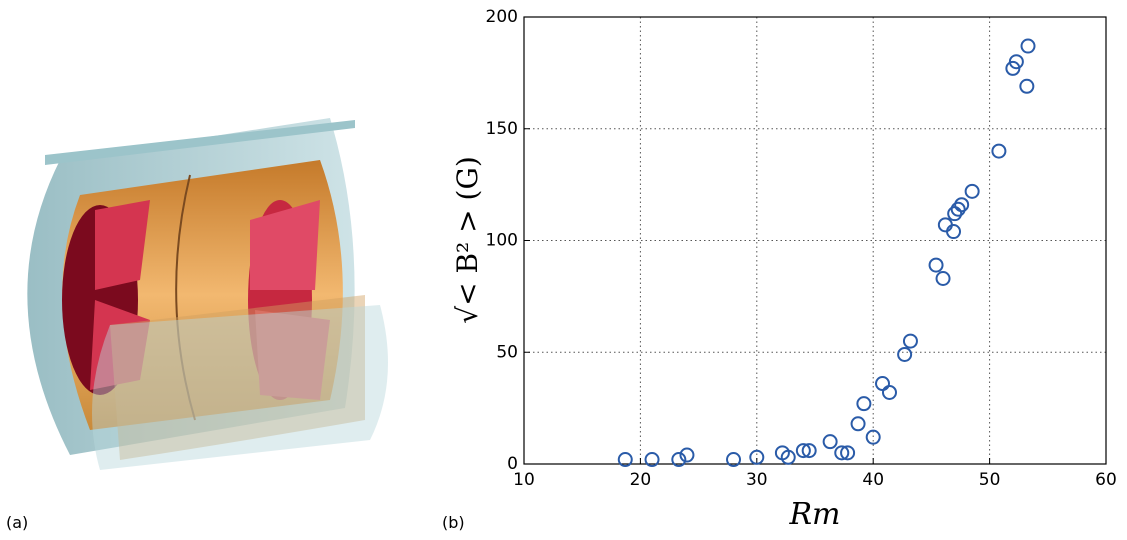  I want to click on x-tick-label: 50, so click(990, 480).